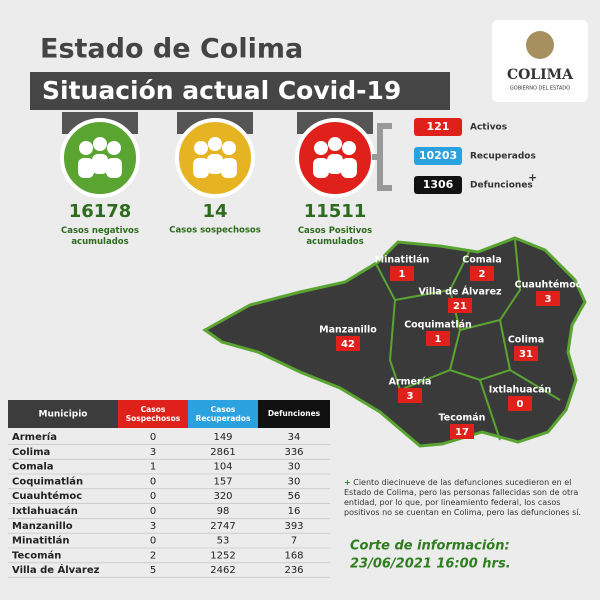 Image resolution: width=600 pixels, height=600 pixels. Describe the element at coordinates (31, 452) in the screenshot. I see `table-municipio: Colima` at that location.